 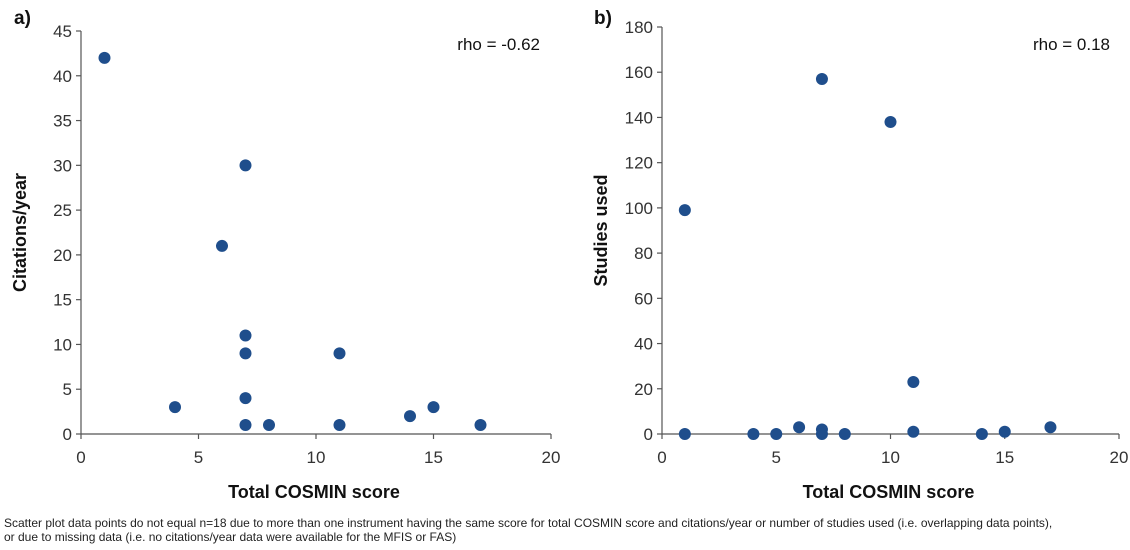 What do you see at coordinates (67, 389) in the screenshot?
I see `y-tick-label: 5` at bounding box center [67, 389].